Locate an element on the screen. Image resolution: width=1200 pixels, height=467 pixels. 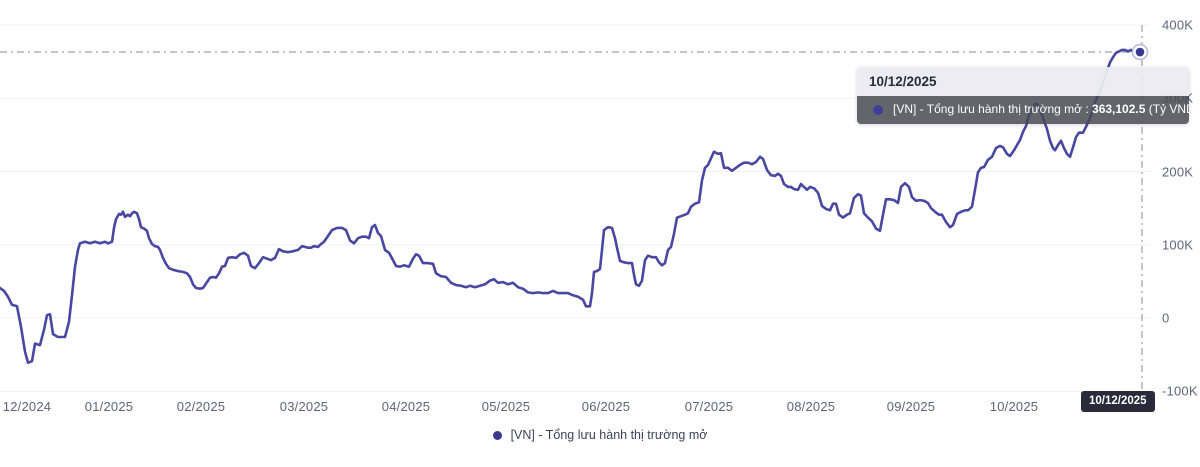
legend: [VN] - Tổng lưu hành thị trường mở is located at coordinates (600, 435).